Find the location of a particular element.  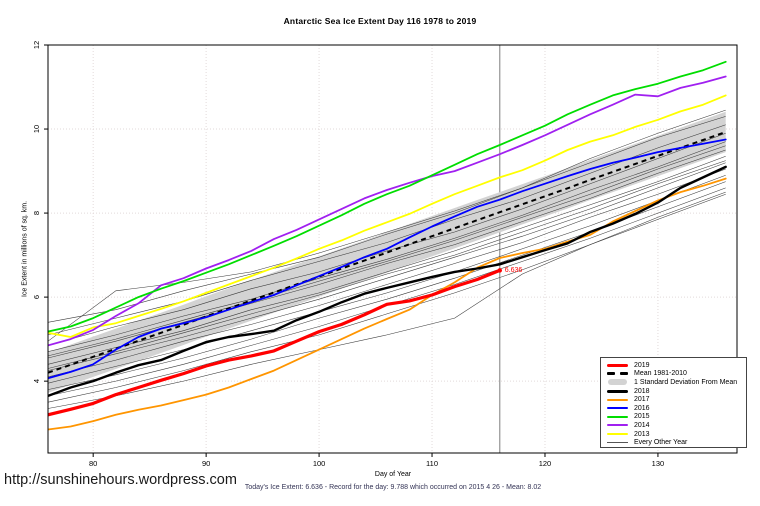

x-tick-label: 80 is located at coordinates (93, 463).